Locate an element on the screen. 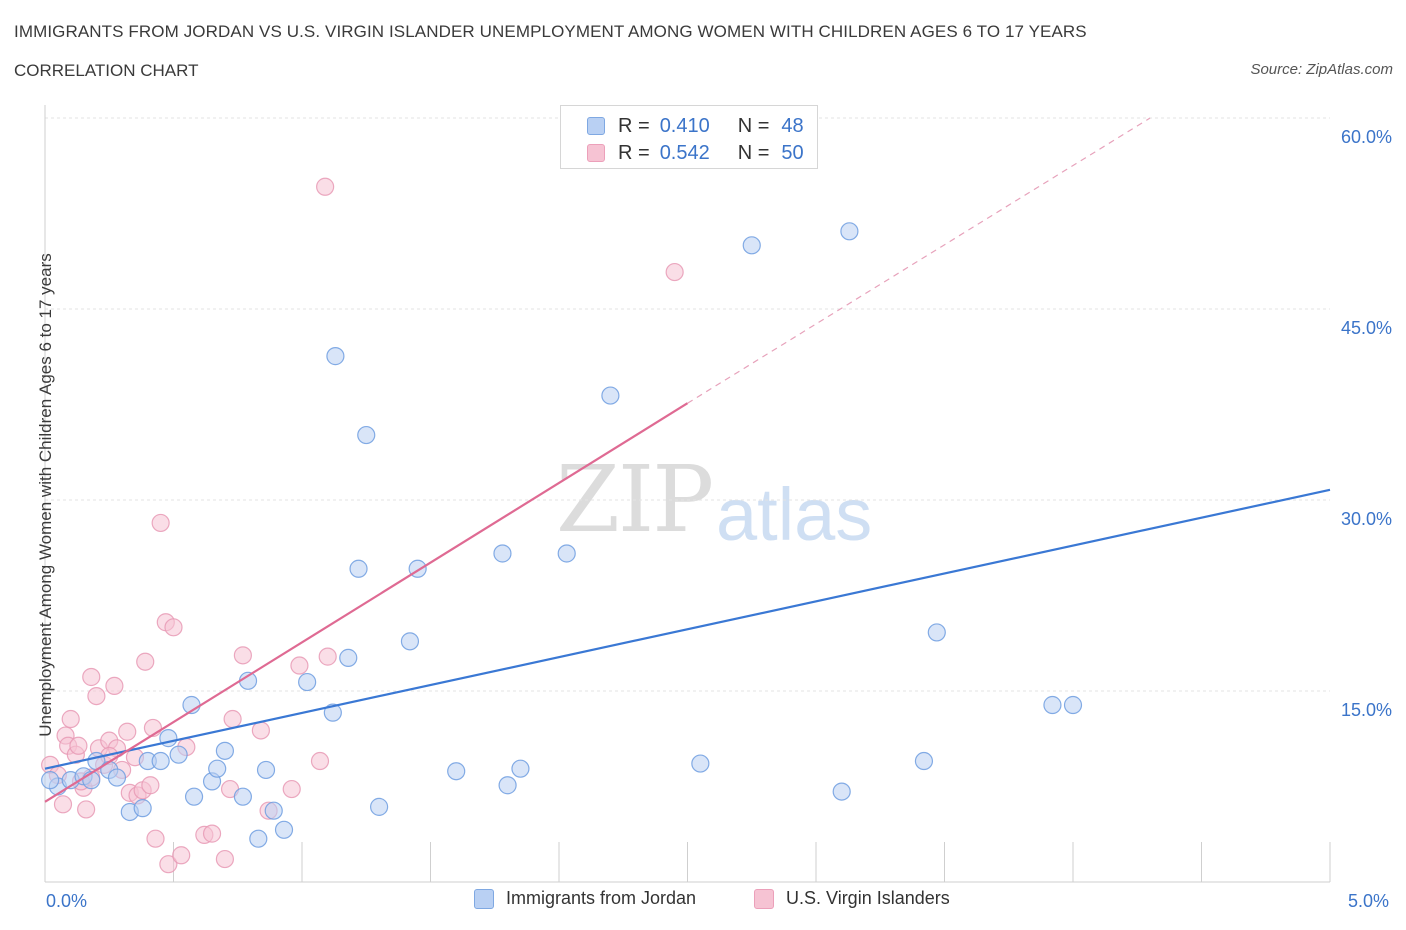 The height and width of the screenshot is (930, 1406). chart-subtitle: CORRELATION CHART is located at coordinates (106, 70).